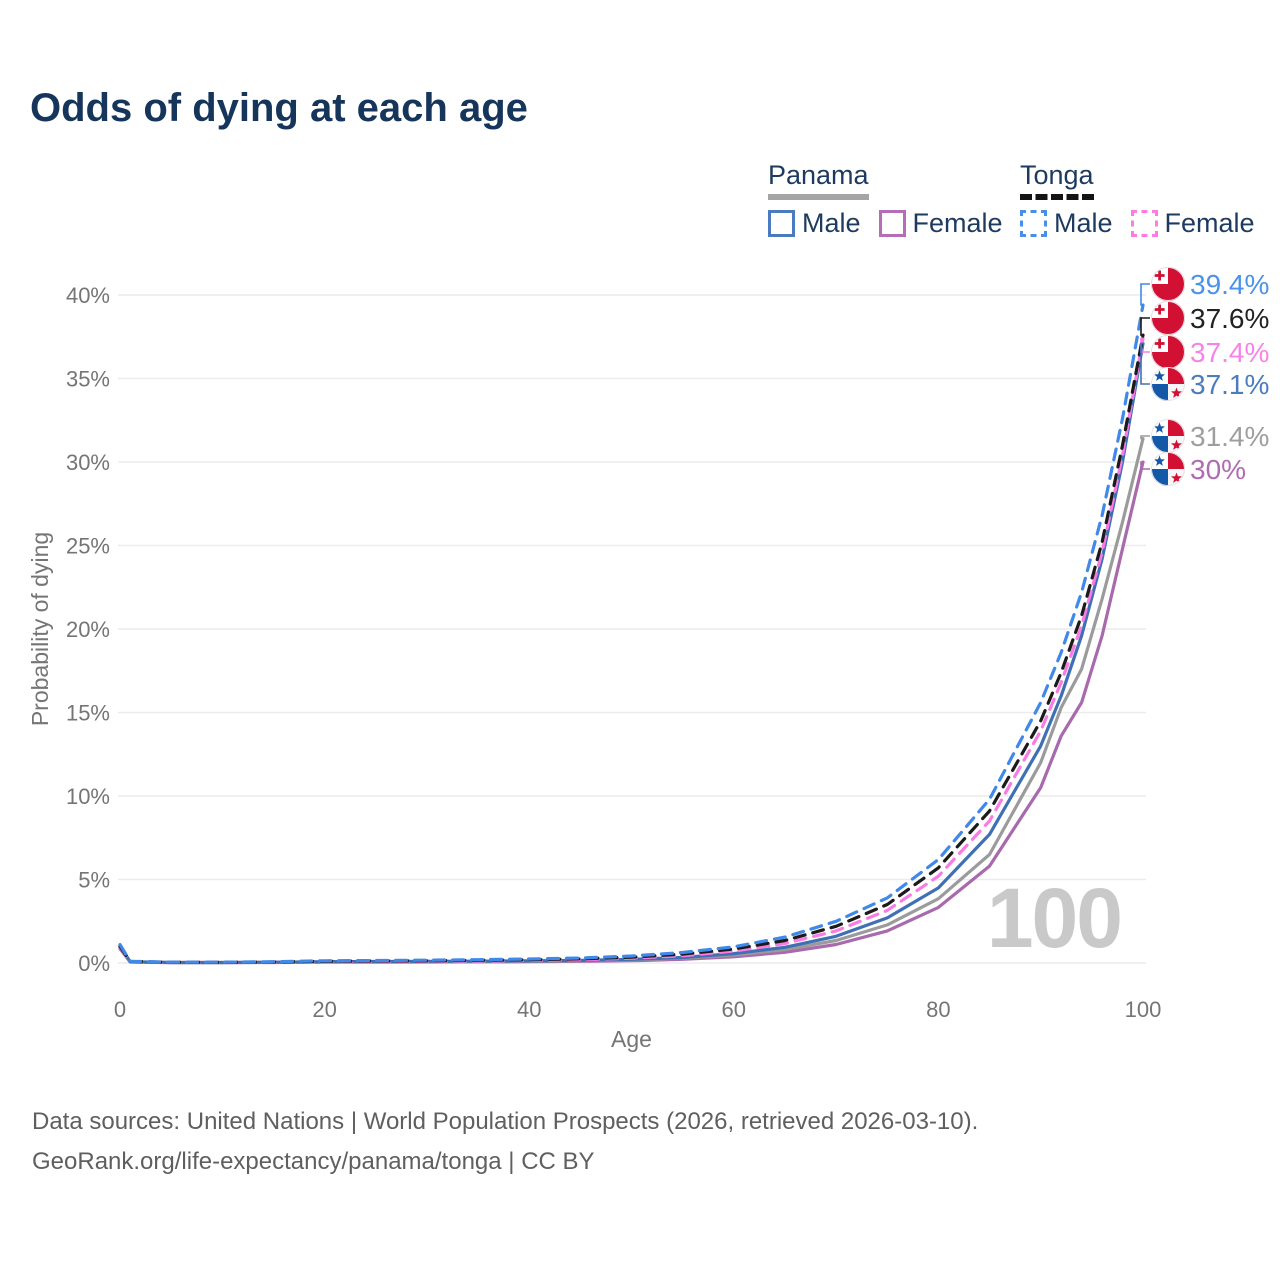 The image size is (1280, 1280). I want to click on end-label-connector-tonga-male, so click(1145, 294).